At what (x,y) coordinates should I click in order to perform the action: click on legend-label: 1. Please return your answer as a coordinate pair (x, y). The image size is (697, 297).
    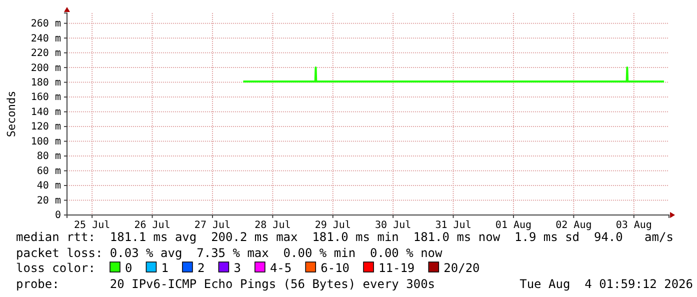
    Looking at the image, I should click on (164, 268).